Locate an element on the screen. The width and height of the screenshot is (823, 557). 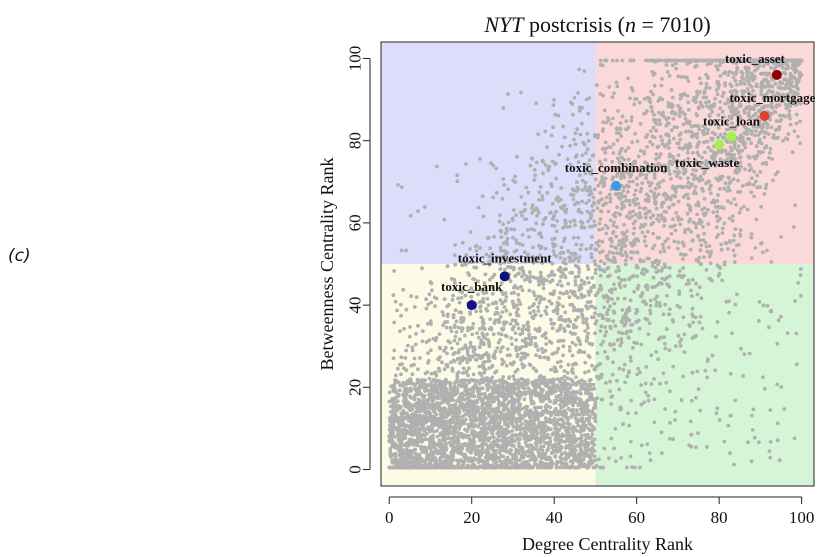
y-tick-label-40: 40 is located at coordinates (355, 305).